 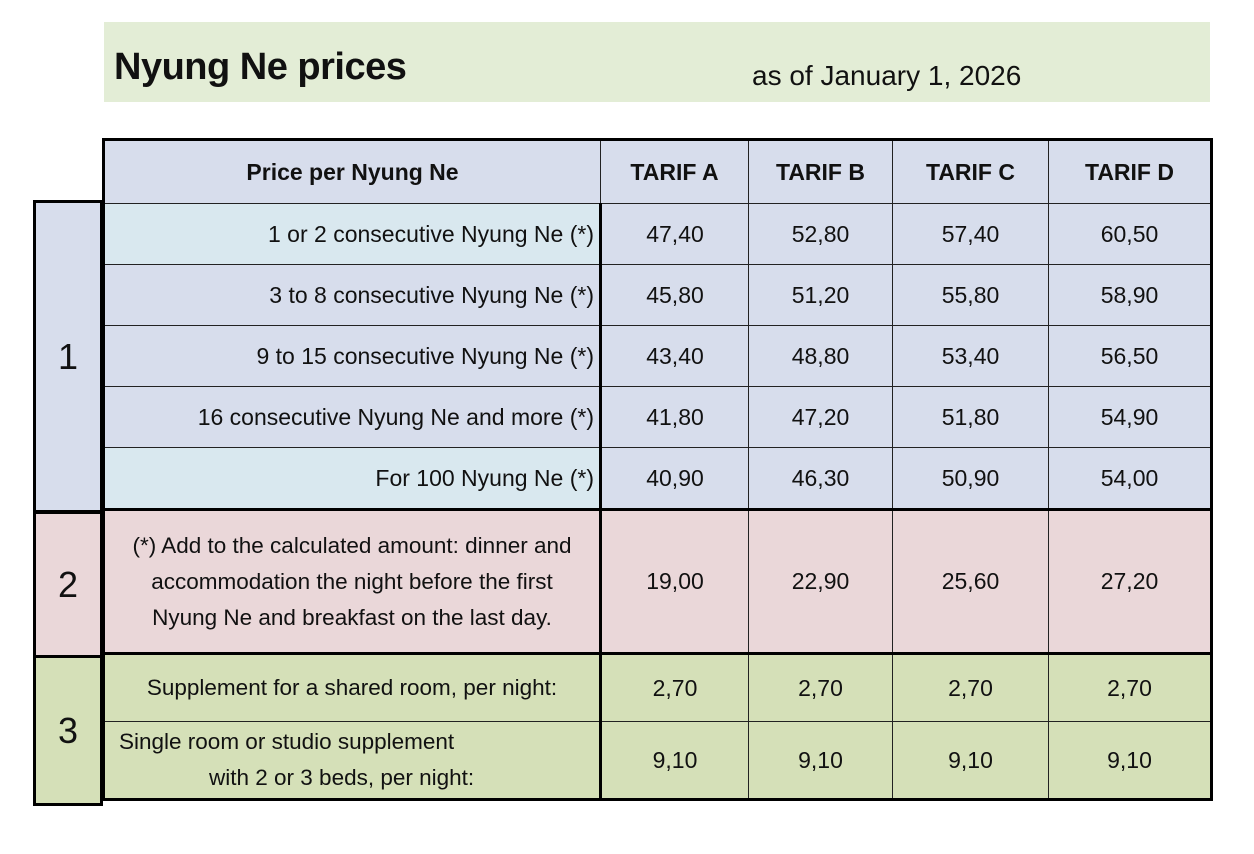 What do you see at coordinates (1130, 171) in the screenshot?
I see `column-header-tarif-d: TARIF D` at bounding box center [1130, 171].